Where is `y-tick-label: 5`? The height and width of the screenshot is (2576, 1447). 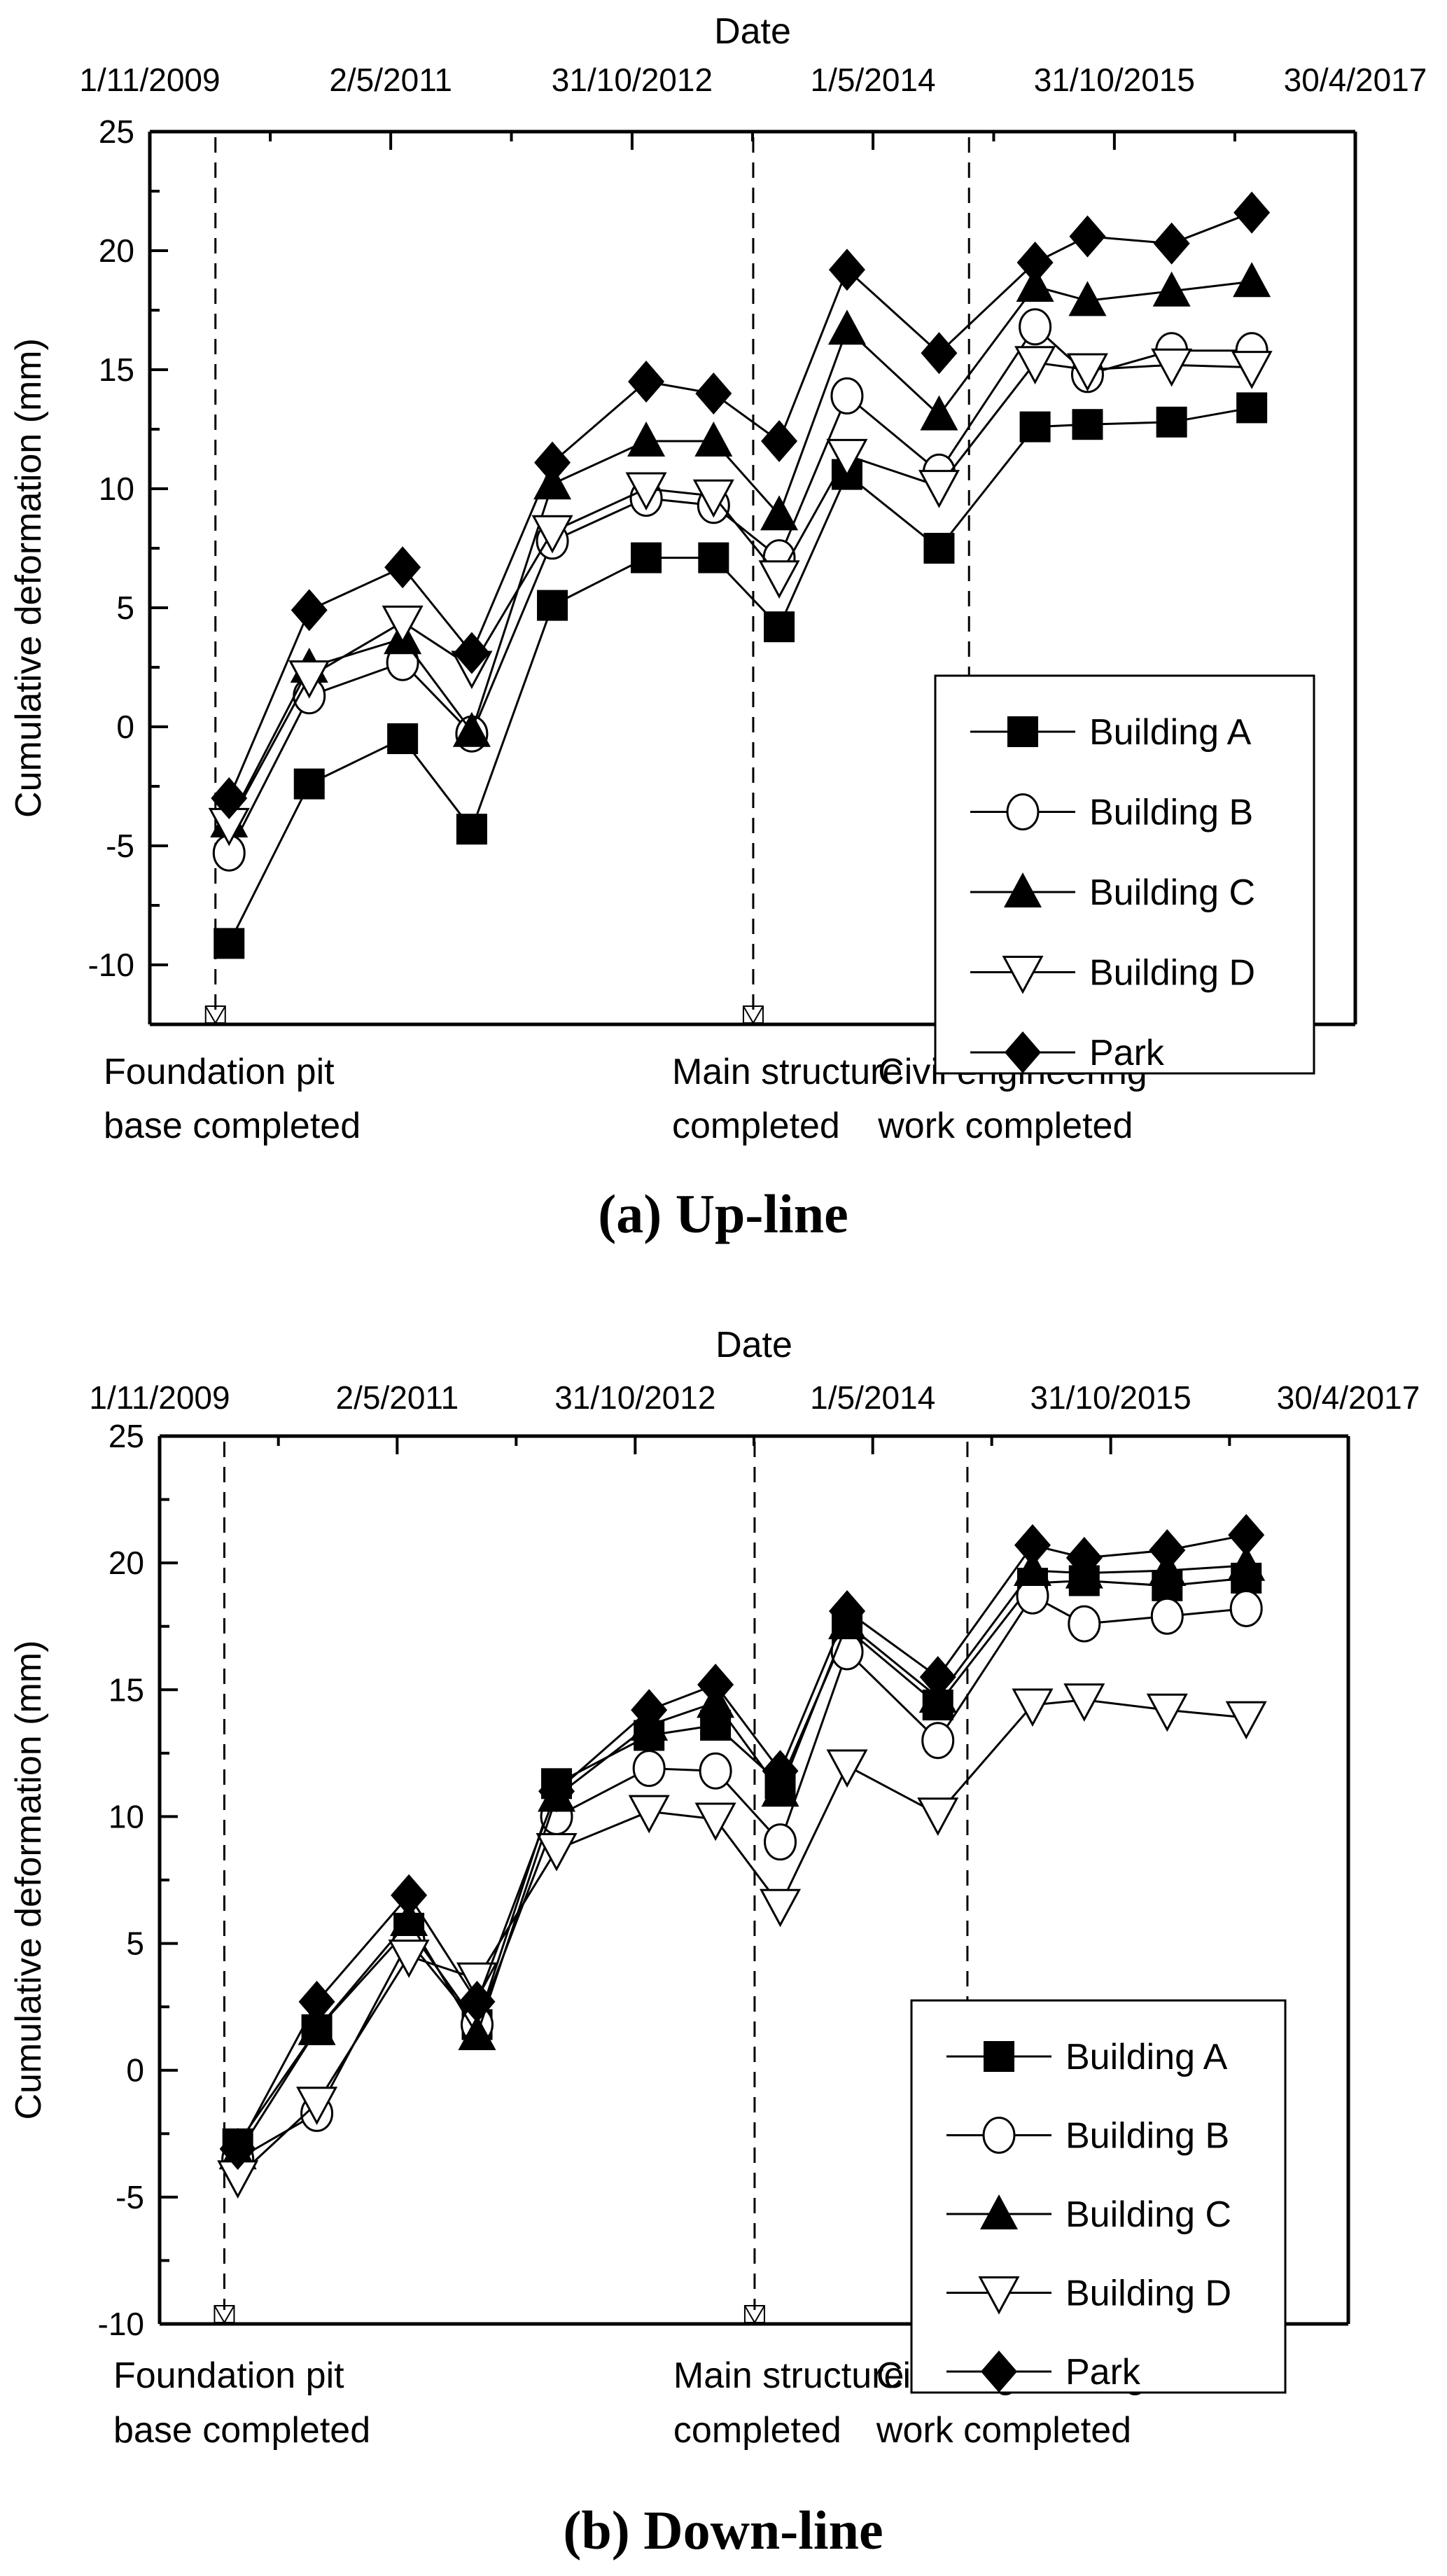
y-tick-label: 5 is located at coordinates (135, 1944).